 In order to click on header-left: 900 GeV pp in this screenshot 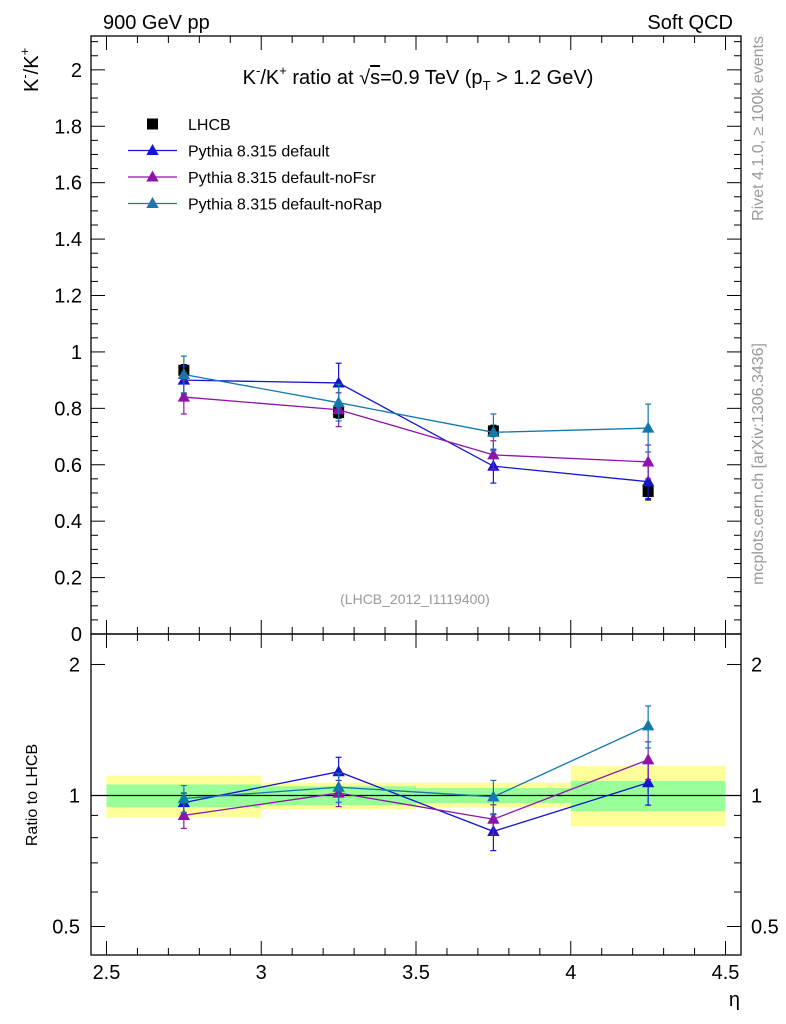, I will do `click(156, 23)`.